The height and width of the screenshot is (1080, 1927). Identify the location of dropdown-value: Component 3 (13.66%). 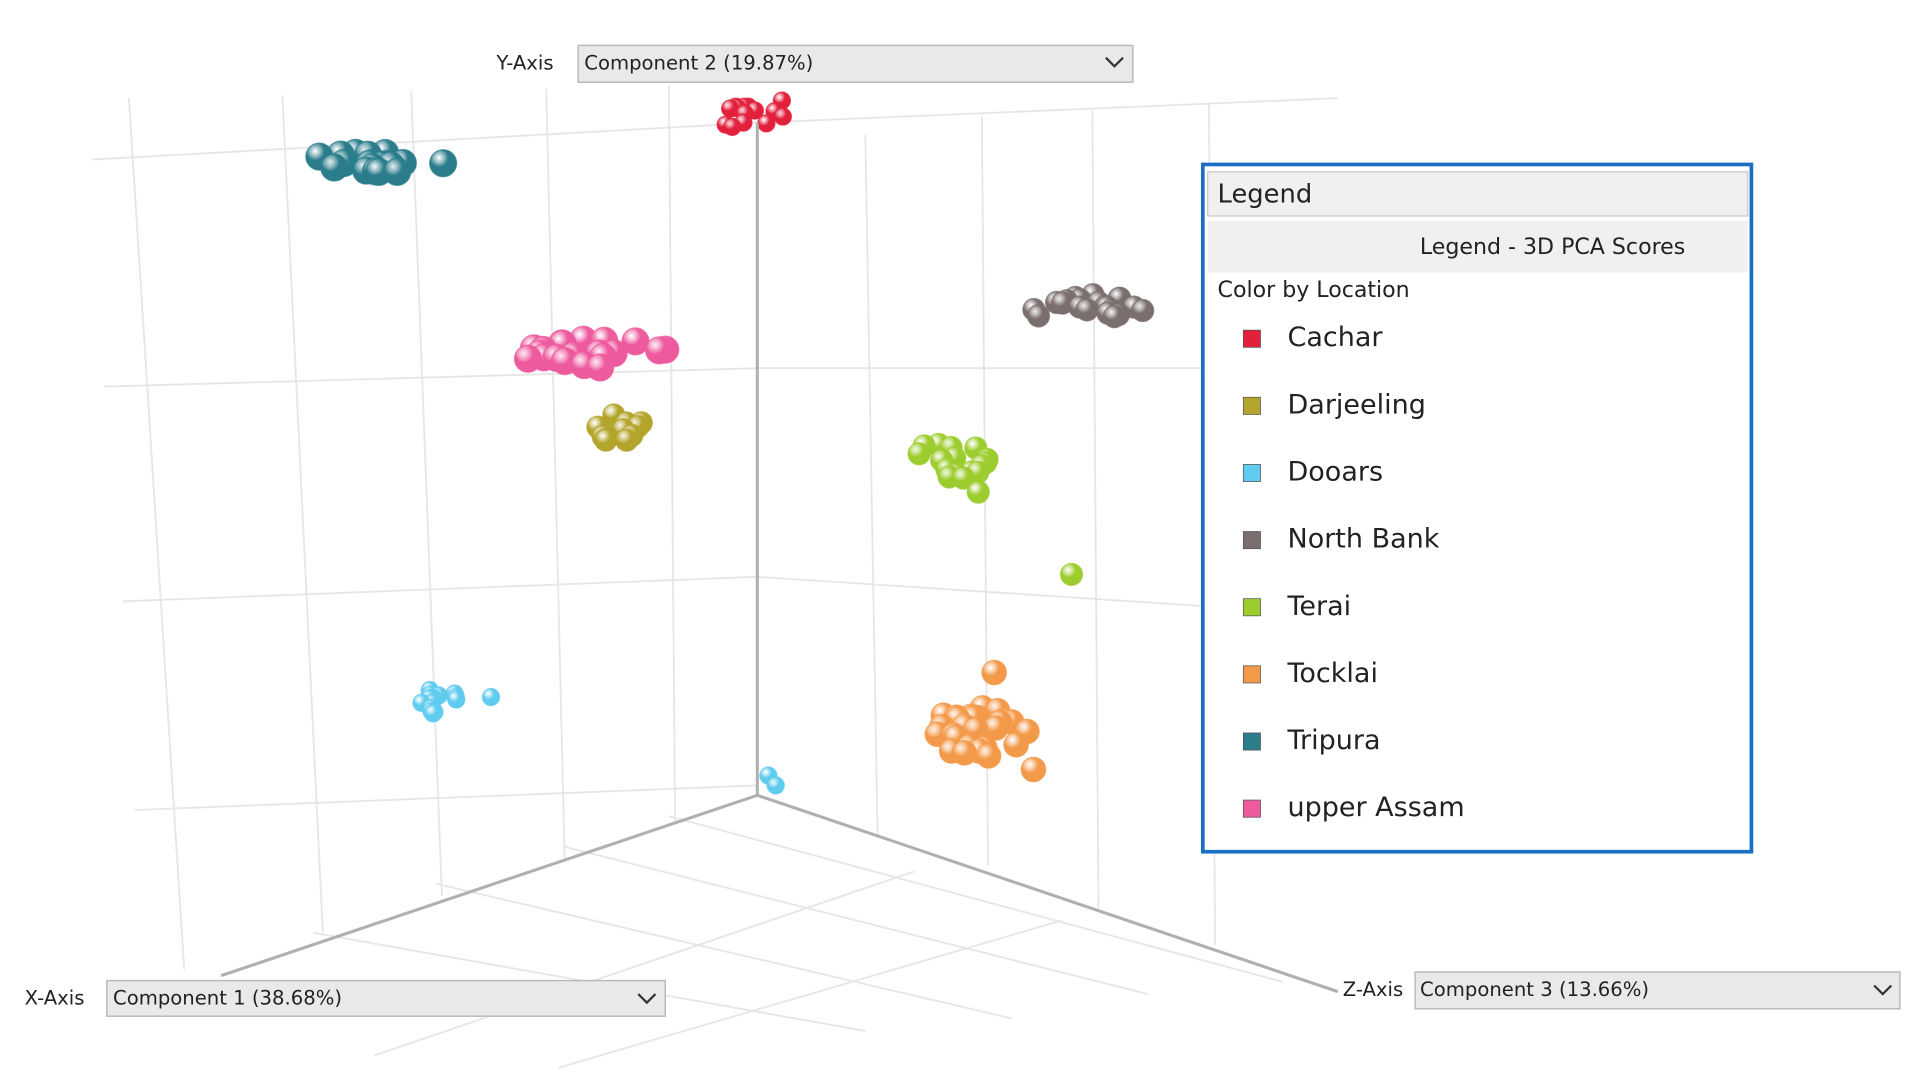
(1534, 989).